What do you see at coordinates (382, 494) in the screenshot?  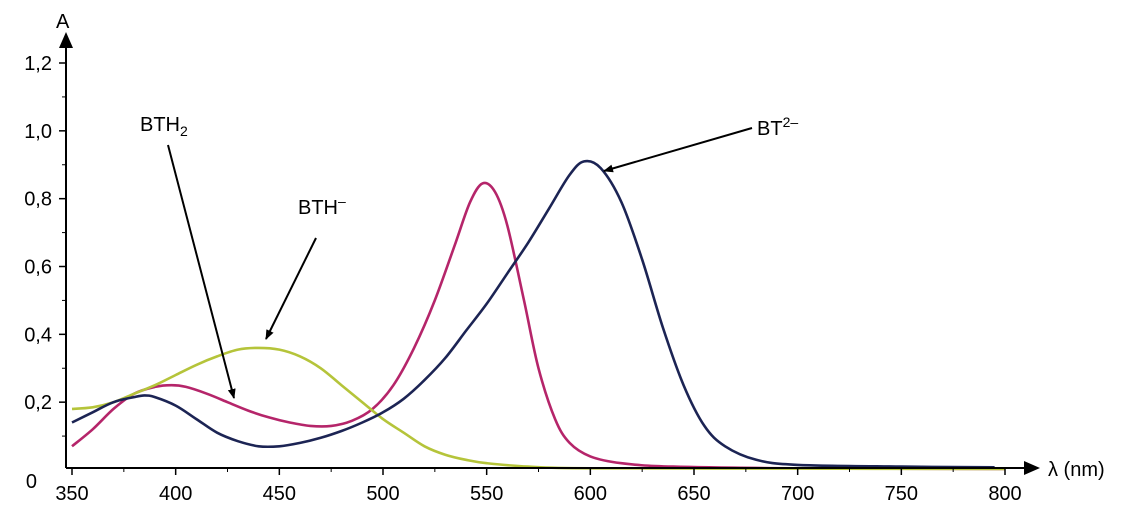 I see `x-tick-label: 500` at bounding box center [382, 494].